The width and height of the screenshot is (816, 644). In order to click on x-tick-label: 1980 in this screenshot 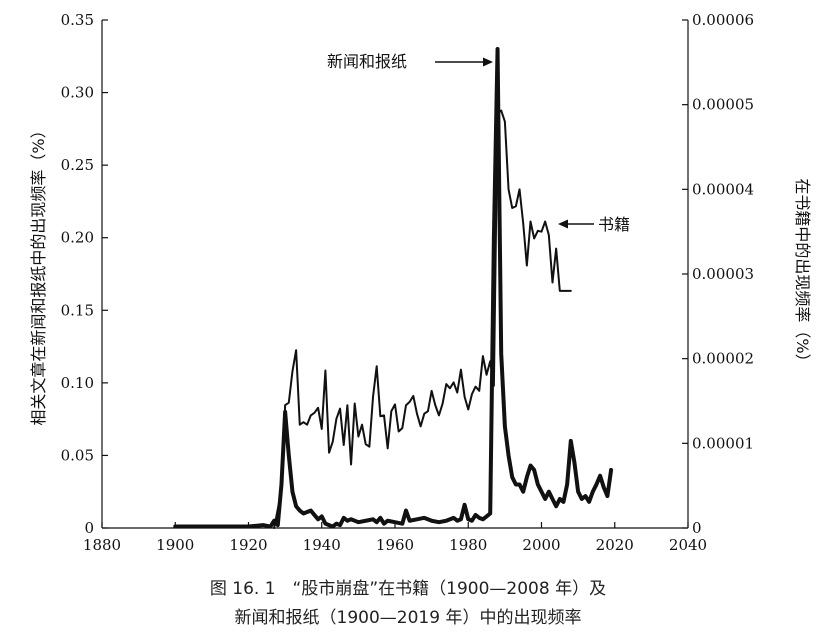, I will do `click(468, 545)`.